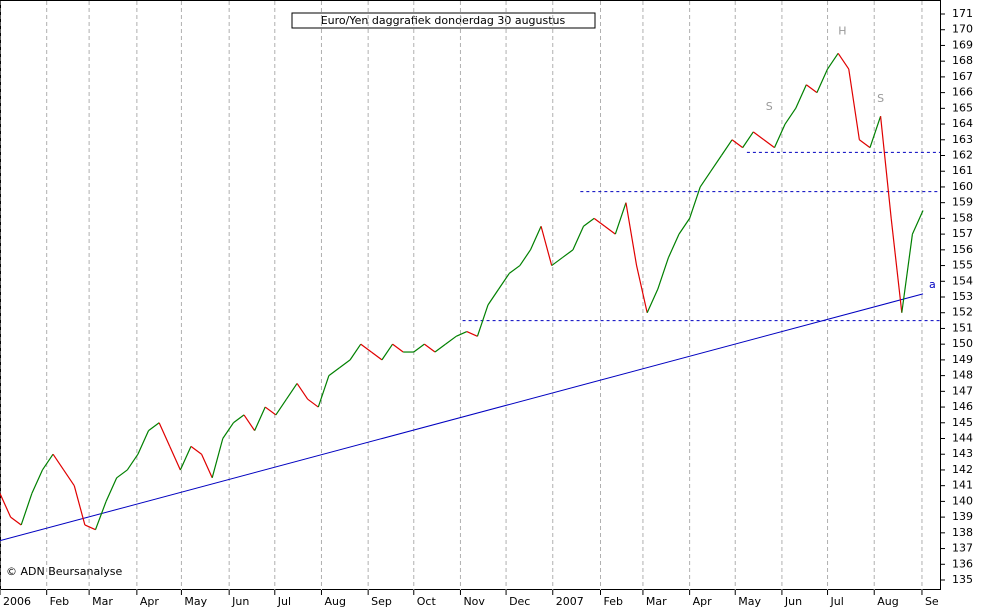 The image size is (981, 608). What do you see at coordinates (962, 92) in the screenshot?
I see `y-tick-label: 166` at bounding box center [962, 92].